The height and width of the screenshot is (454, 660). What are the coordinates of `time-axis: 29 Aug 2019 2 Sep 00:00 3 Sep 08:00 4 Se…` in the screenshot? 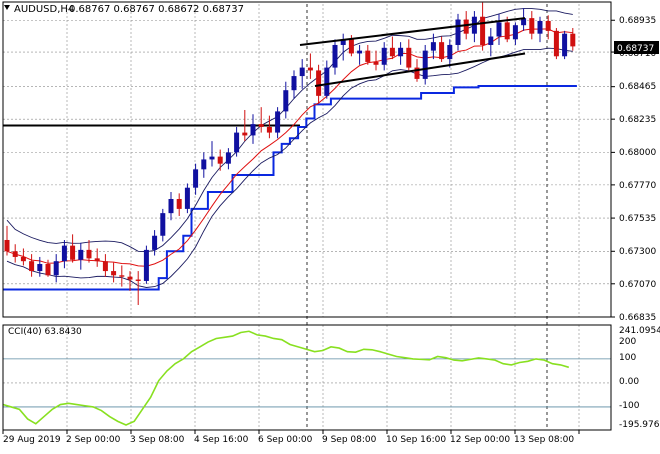 It's located at (288, 440).